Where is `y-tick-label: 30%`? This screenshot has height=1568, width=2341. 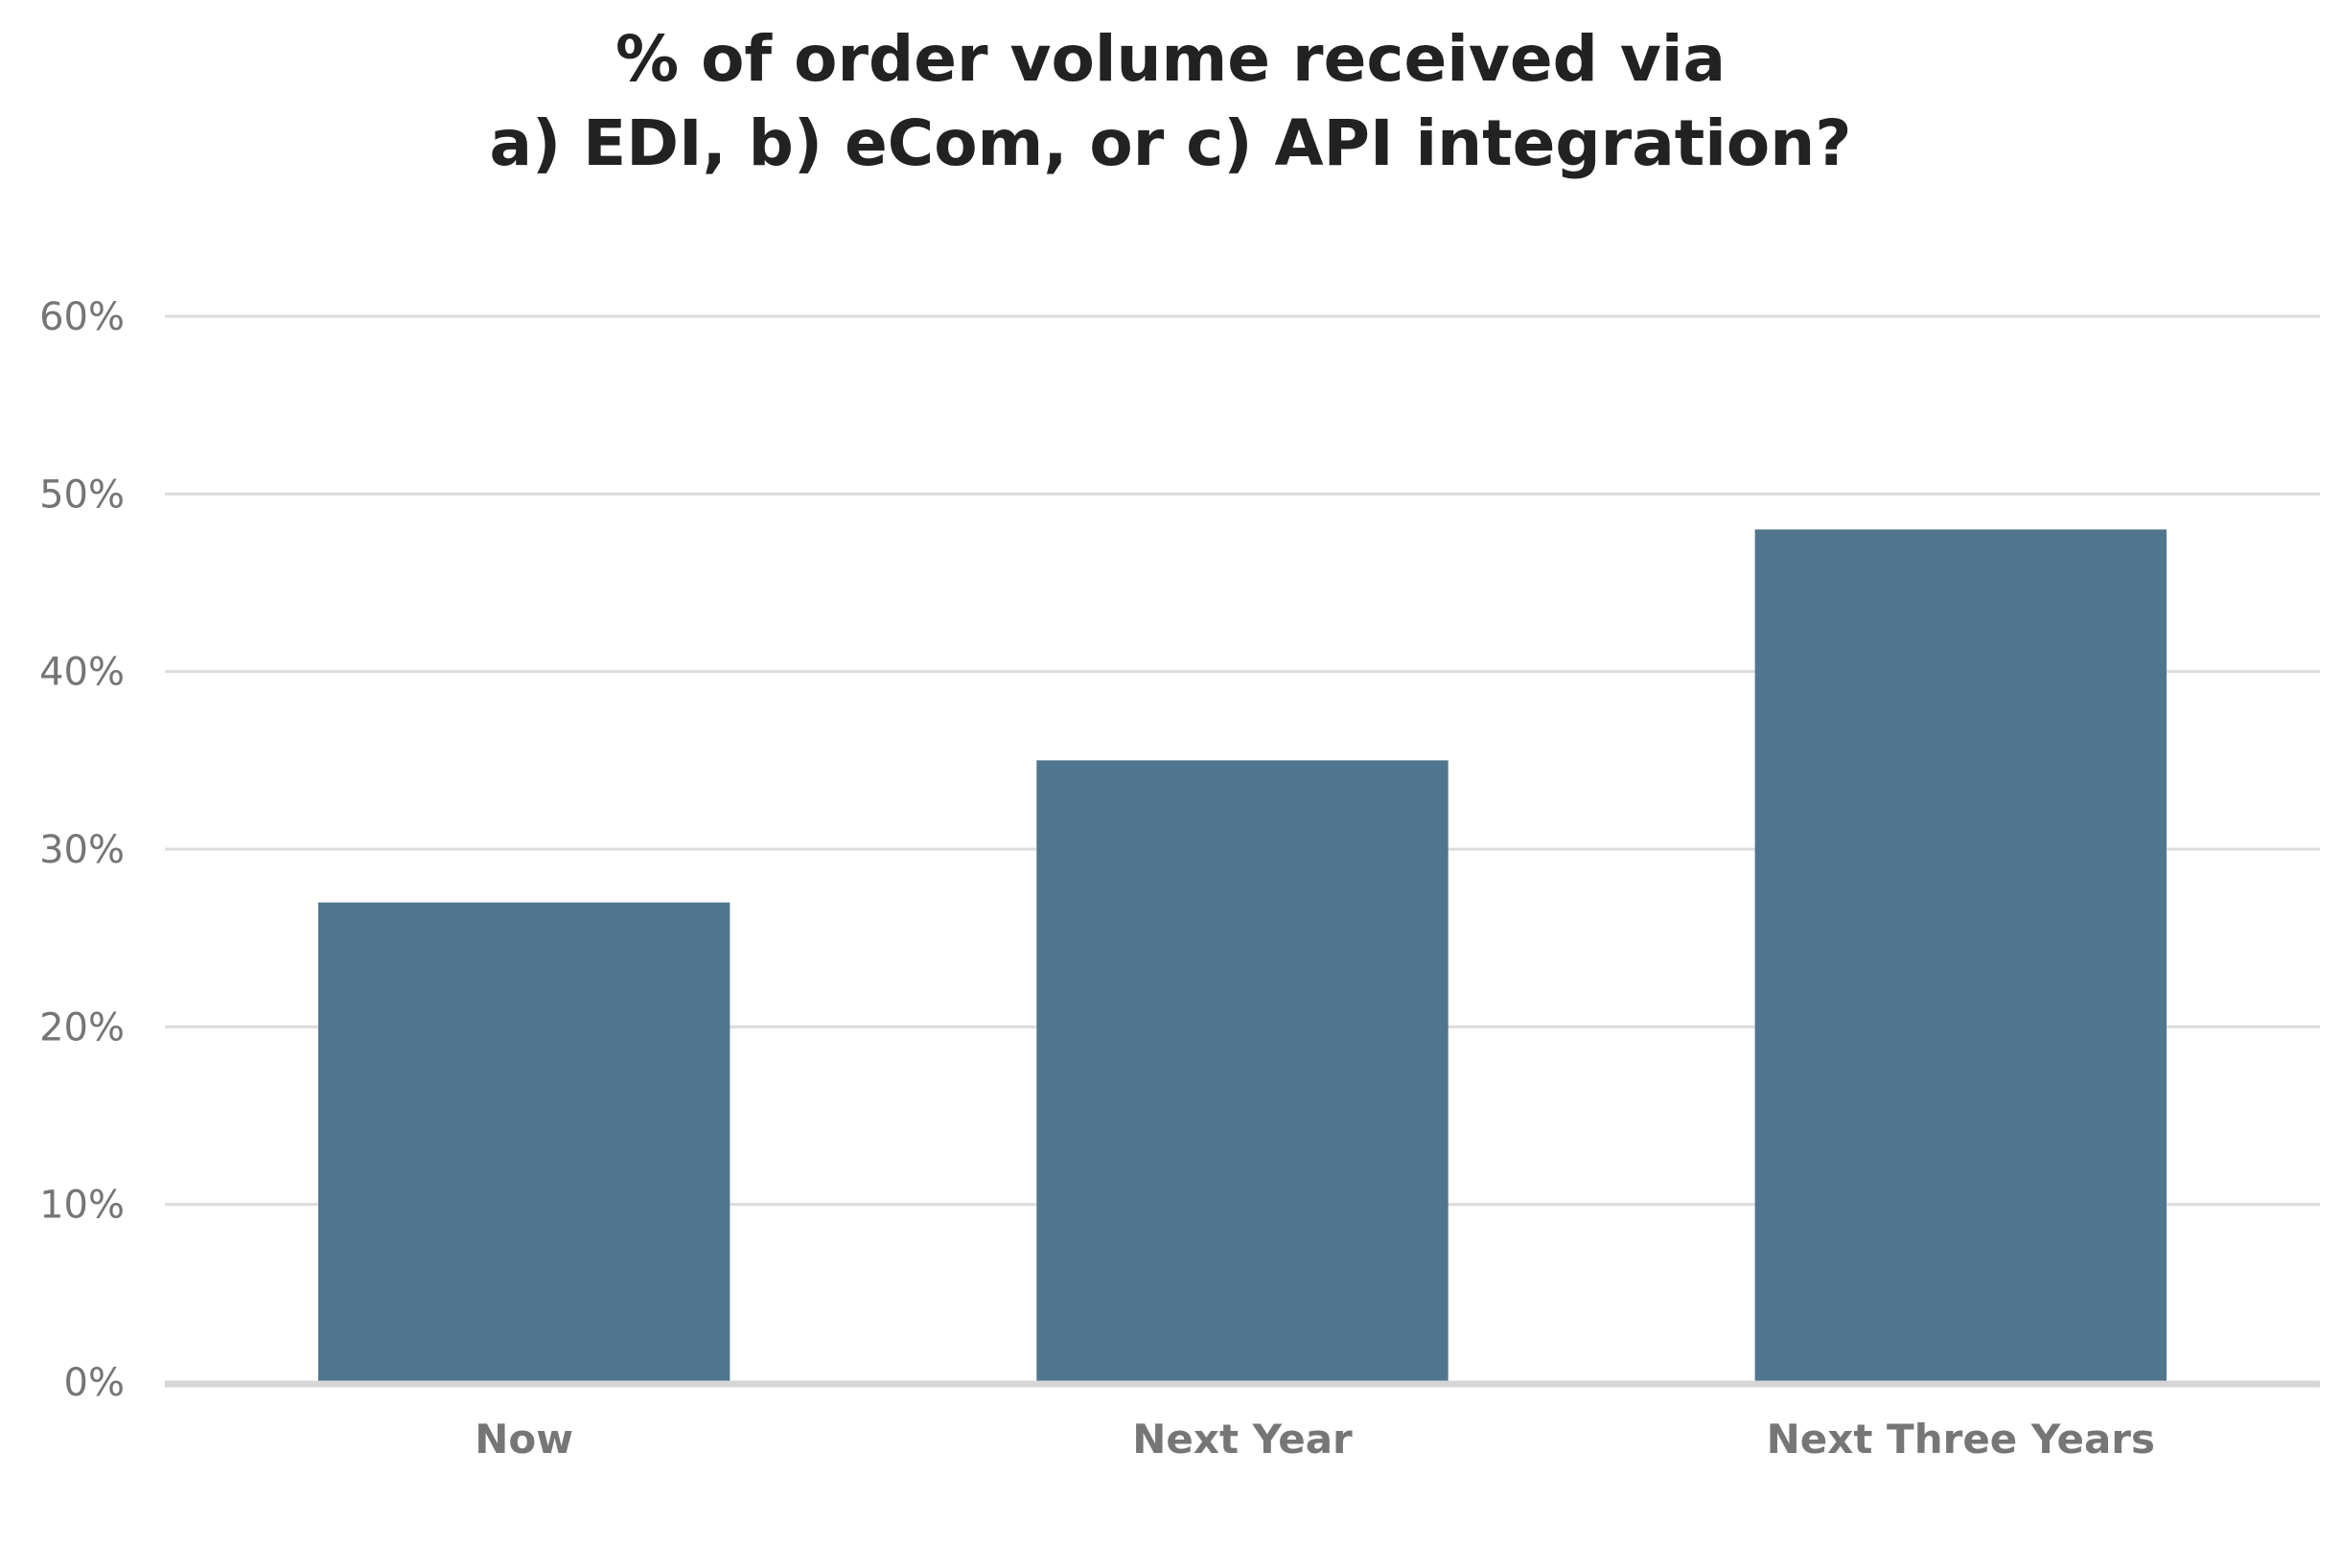 y-tick-label: 30% is located at coordinates (82, 850).